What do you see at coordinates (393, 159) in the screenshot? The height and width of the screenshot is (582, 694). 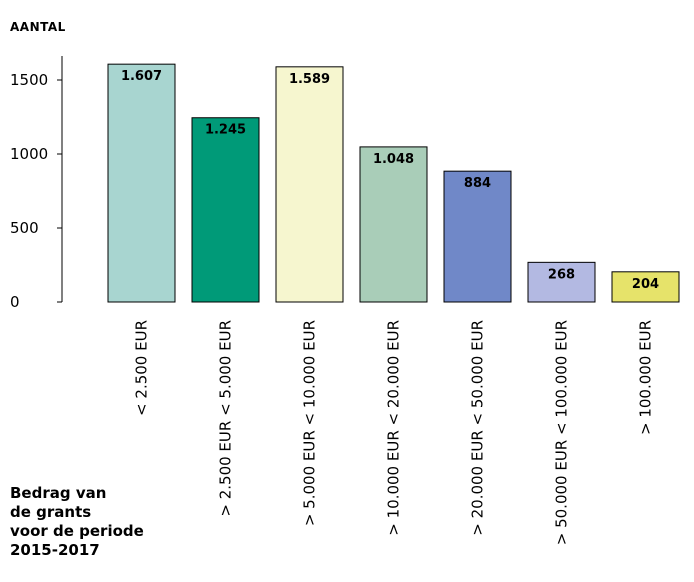 I see `data-label: 1.048` at bounding box center [393, 159].